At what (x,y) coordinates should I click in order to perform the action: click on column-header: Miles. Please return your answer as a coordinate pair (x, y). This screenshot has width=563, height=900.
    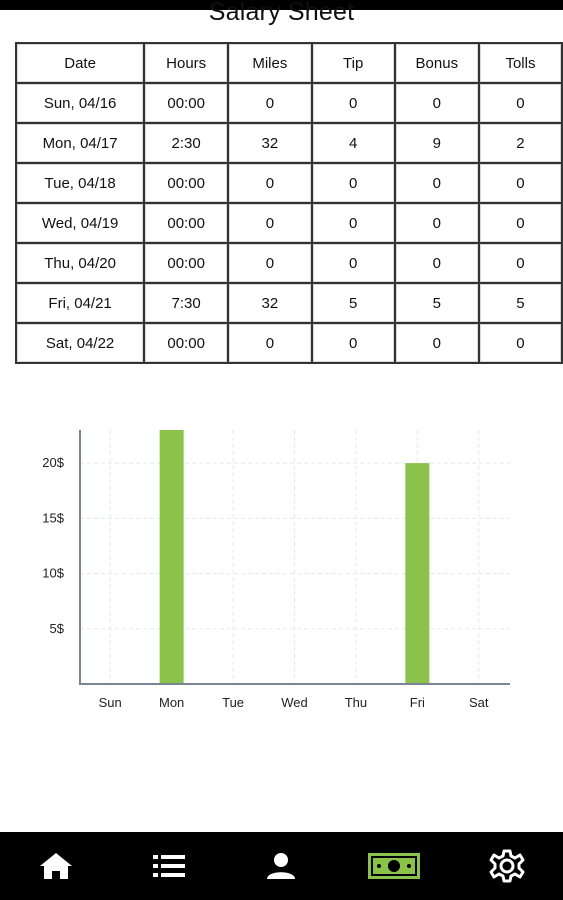
    Looking at the image, I should click on (270, 63).